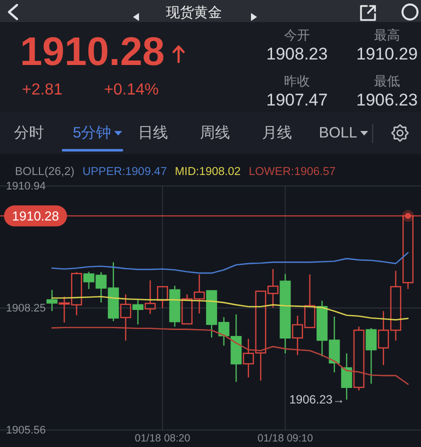 This screenshot has height=447, width=421. What do you see at coordinates (194, 12) in the screenshot?
I see `chart-title: 现货黄金` at bounding box center [194, 12].